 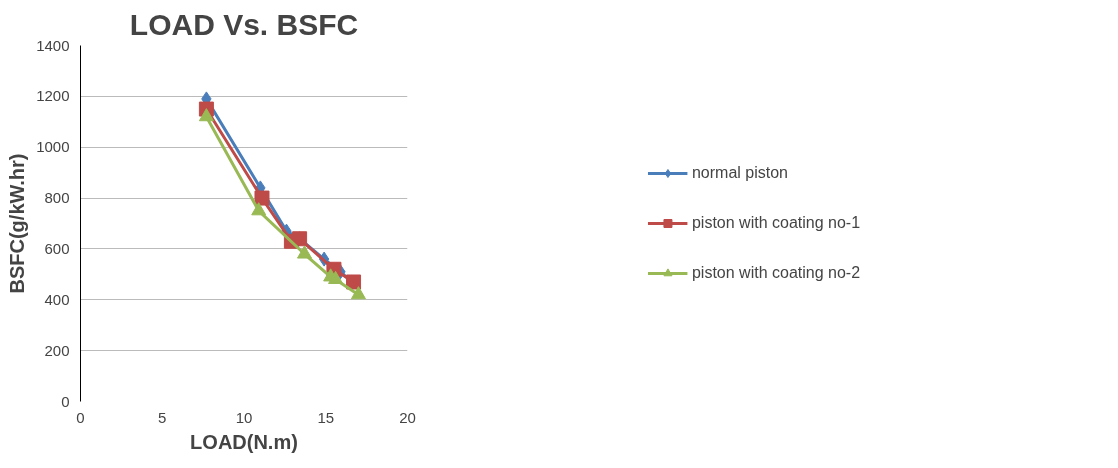 What do you see at coordinates (326, 417) in the screenshot?
I see `x-tick-label: 15` at bounding box center [326, 417].